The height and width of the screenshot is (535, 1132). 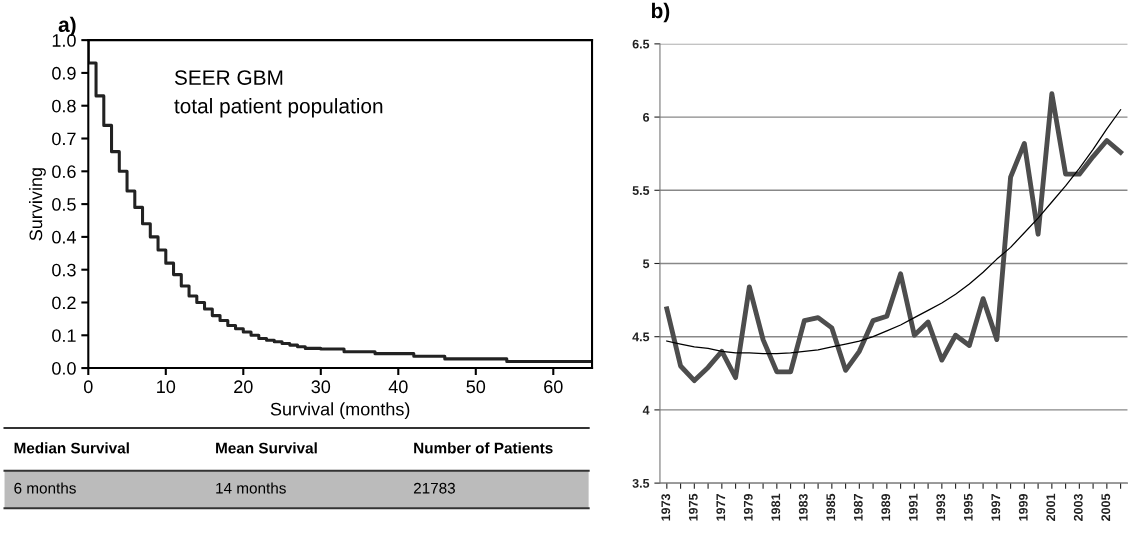 I want to click on x-tick-label: 1975, so click(x=693, y=507).